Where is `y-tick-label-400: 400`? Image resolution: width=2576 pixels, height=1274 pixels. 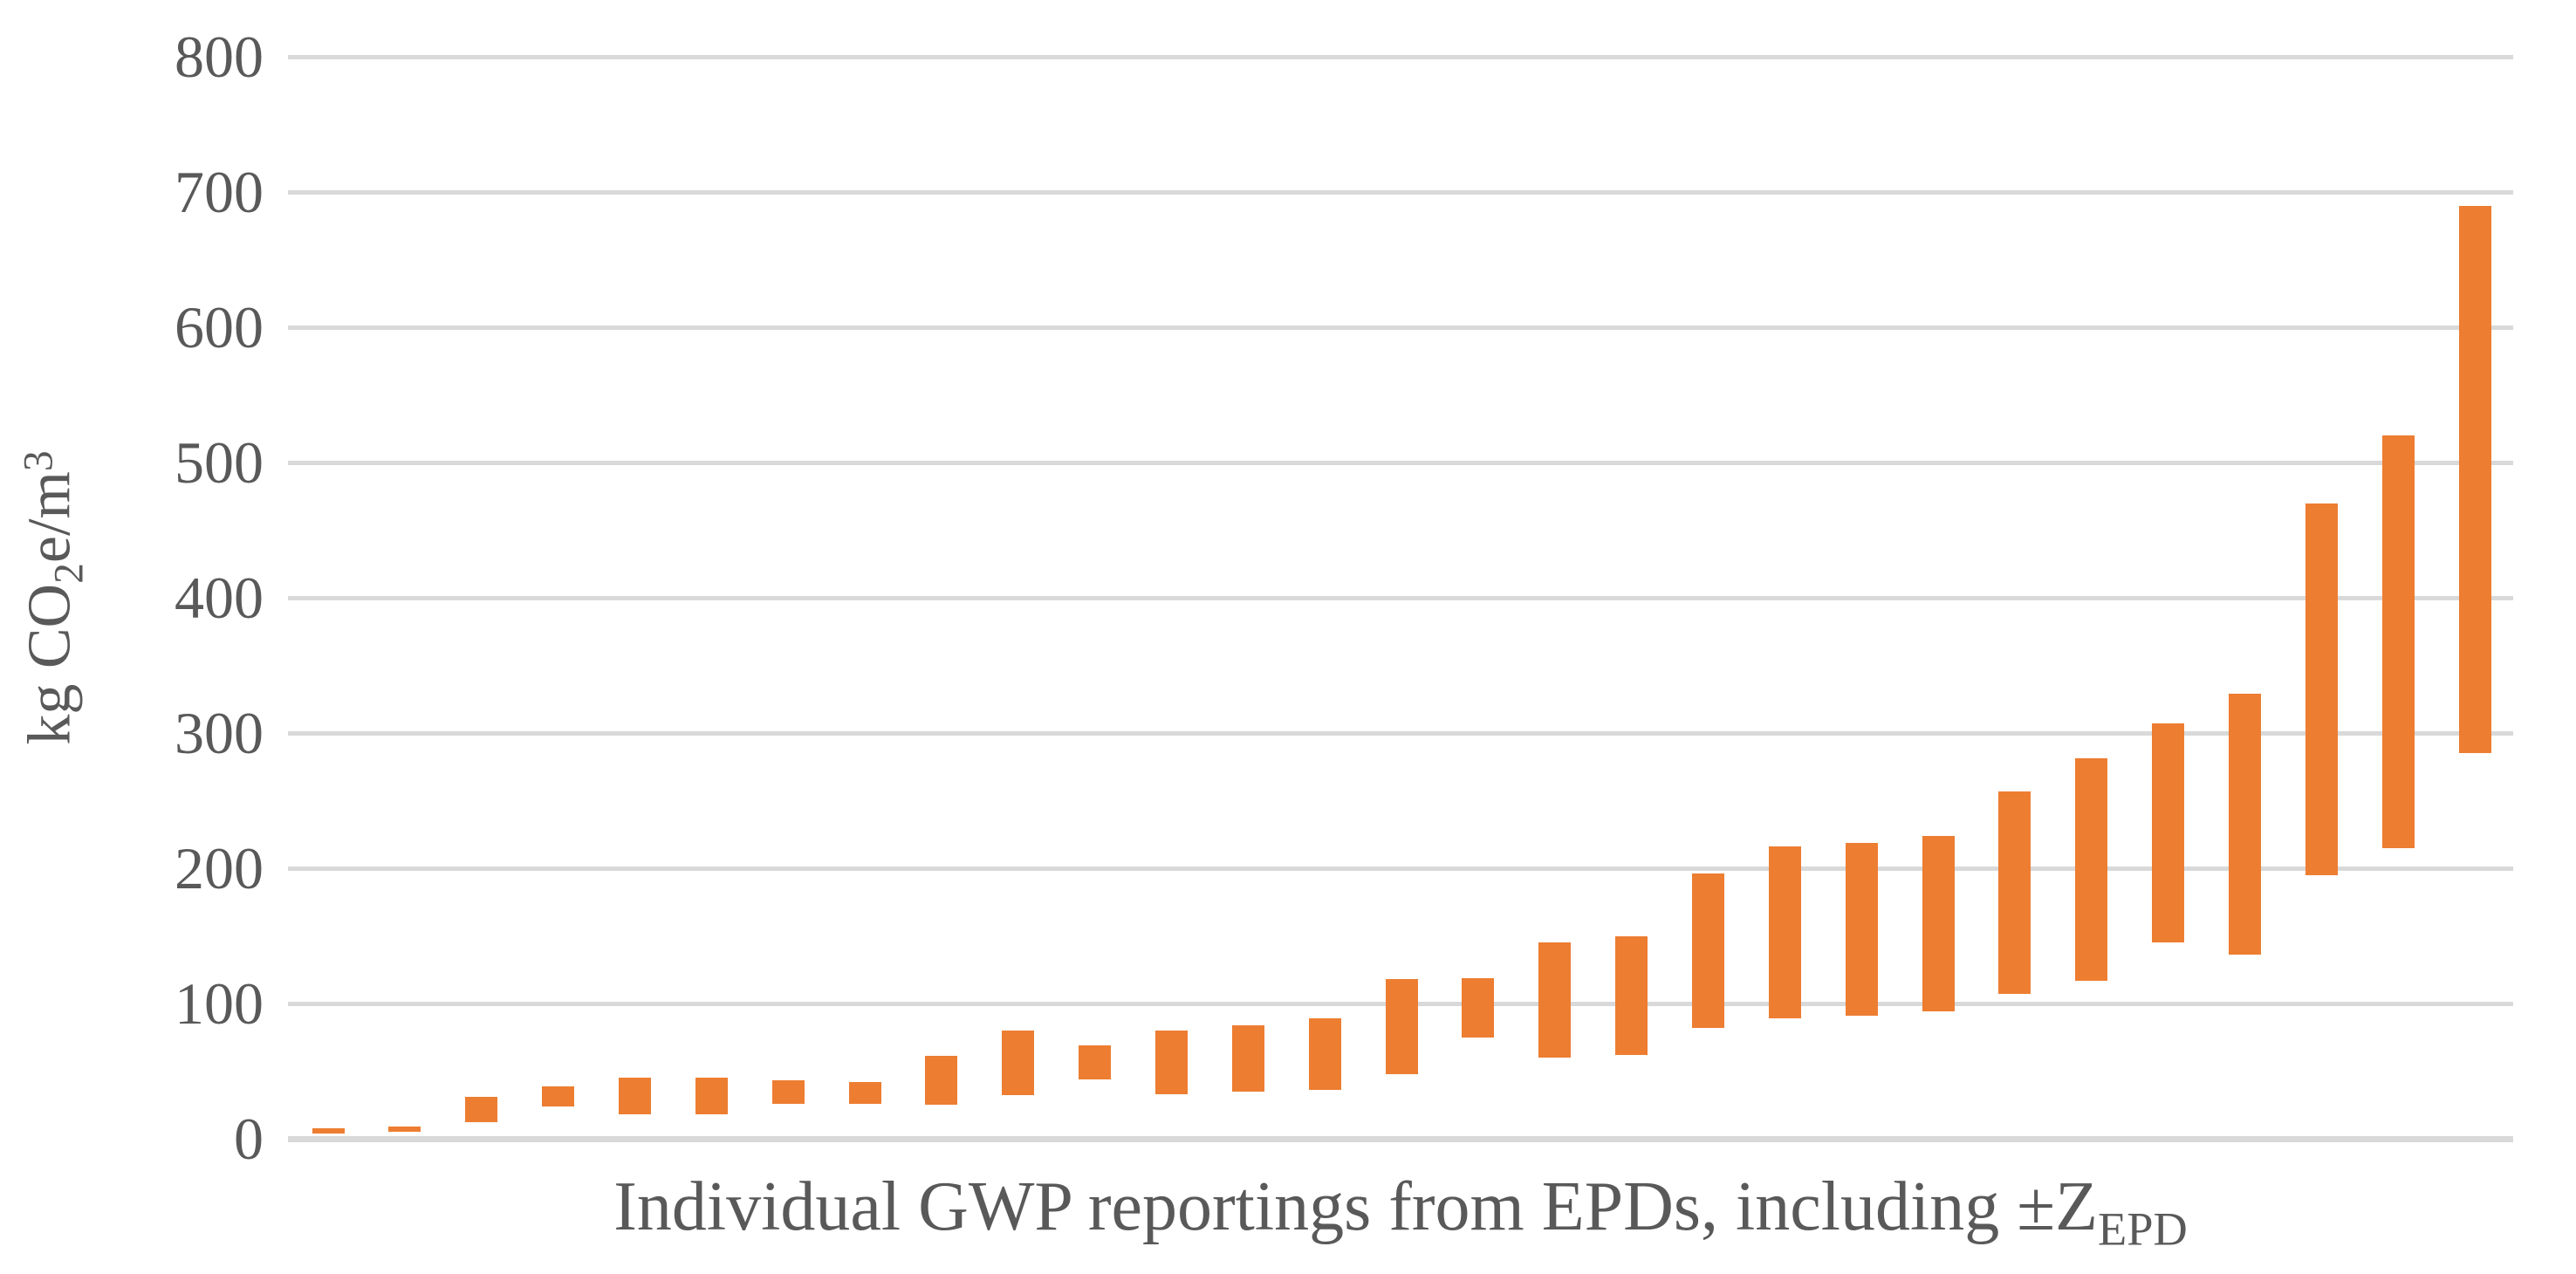 y-tick-label-400: 400 is located at coordinates (220, 598).